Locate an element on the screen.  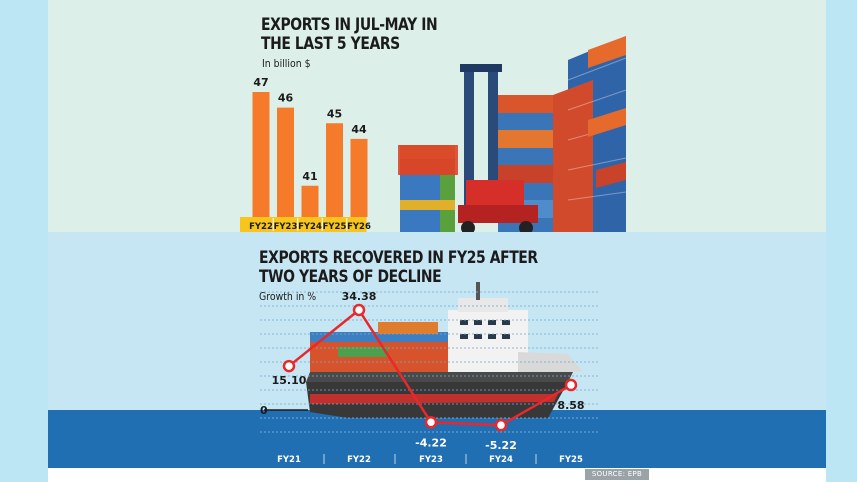
straddle-crane is located at coordinates (468, 148).